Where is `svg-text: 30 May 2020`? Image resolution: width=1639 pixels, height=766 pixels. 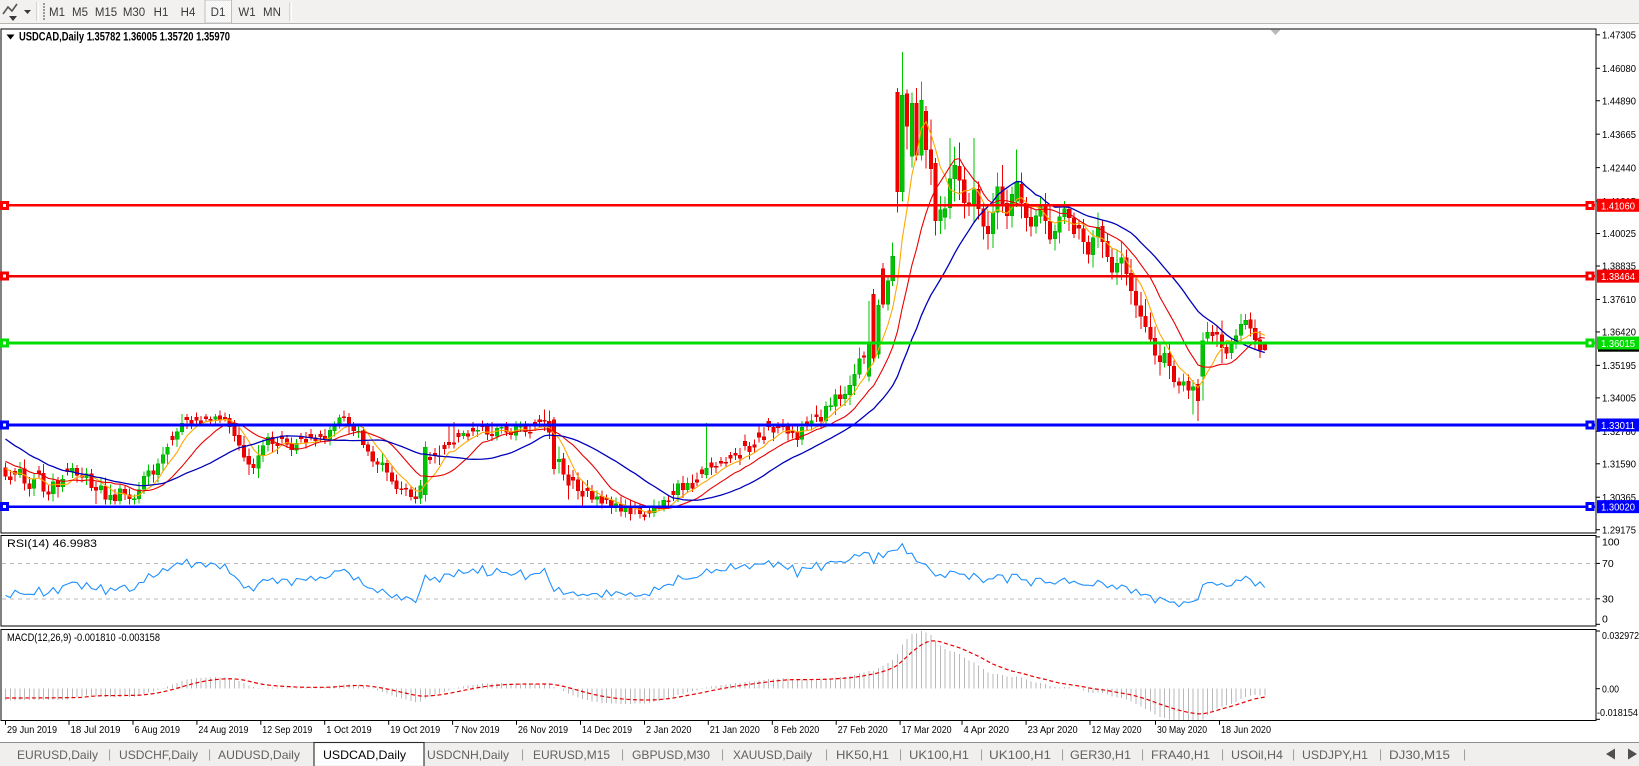
svg-text: 30 May 2020 is located at coordinates (1182, 730).